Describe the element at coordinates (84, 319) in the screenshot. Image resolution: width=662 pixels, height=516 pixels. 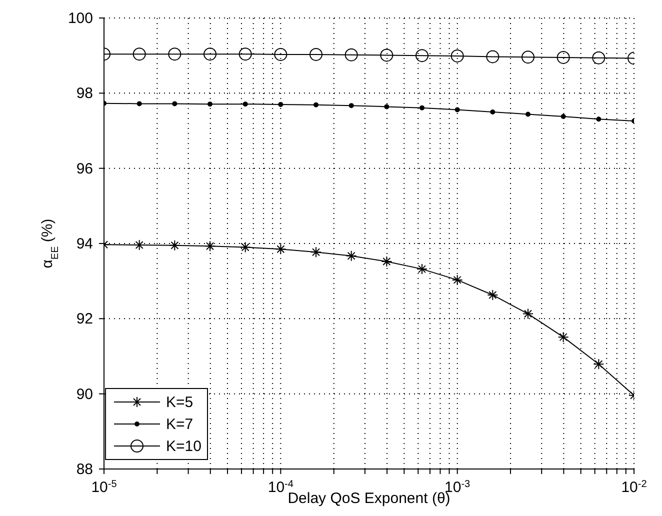
I see `y-tick-label: 92` at that location.